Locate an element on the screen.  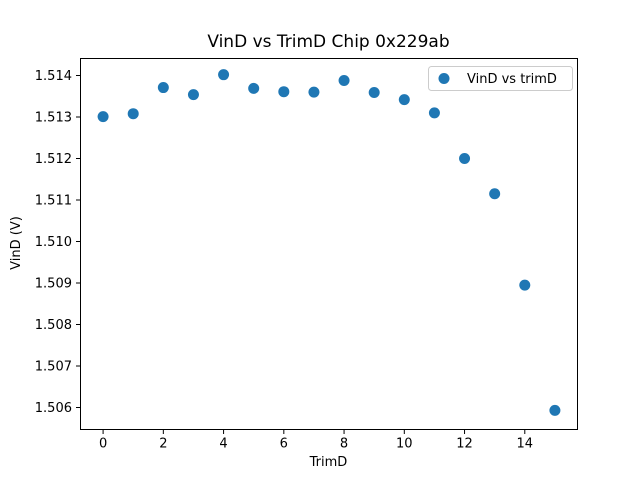
y-tick-label: 1.507 is located at coordinates (53, 367).